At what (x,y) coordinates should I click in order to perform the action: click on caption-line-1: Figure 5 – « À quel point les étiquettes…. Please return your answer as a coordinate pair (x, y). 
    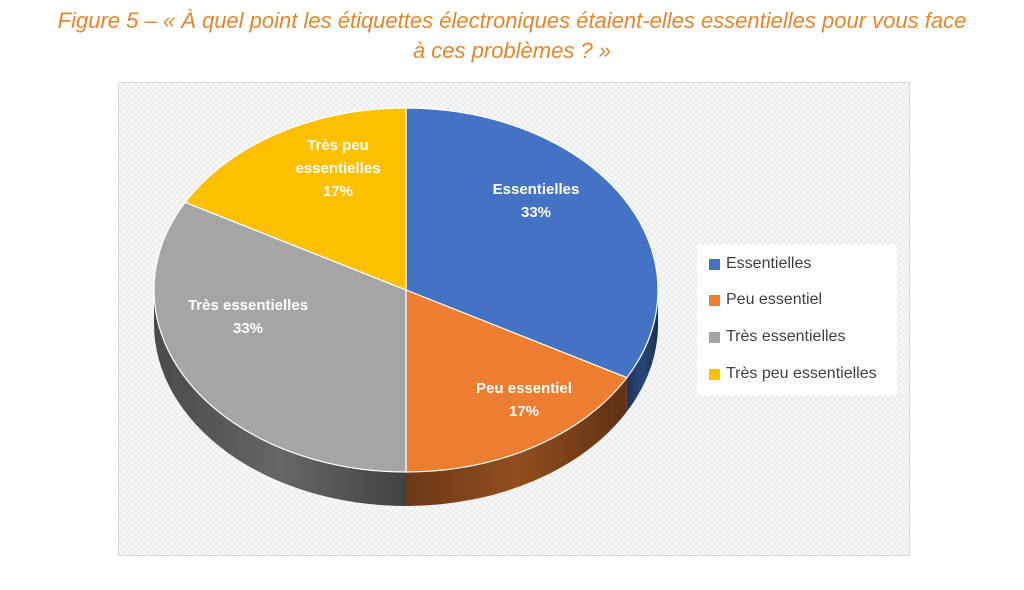
    Looking at the image, I should click on (512, 20).